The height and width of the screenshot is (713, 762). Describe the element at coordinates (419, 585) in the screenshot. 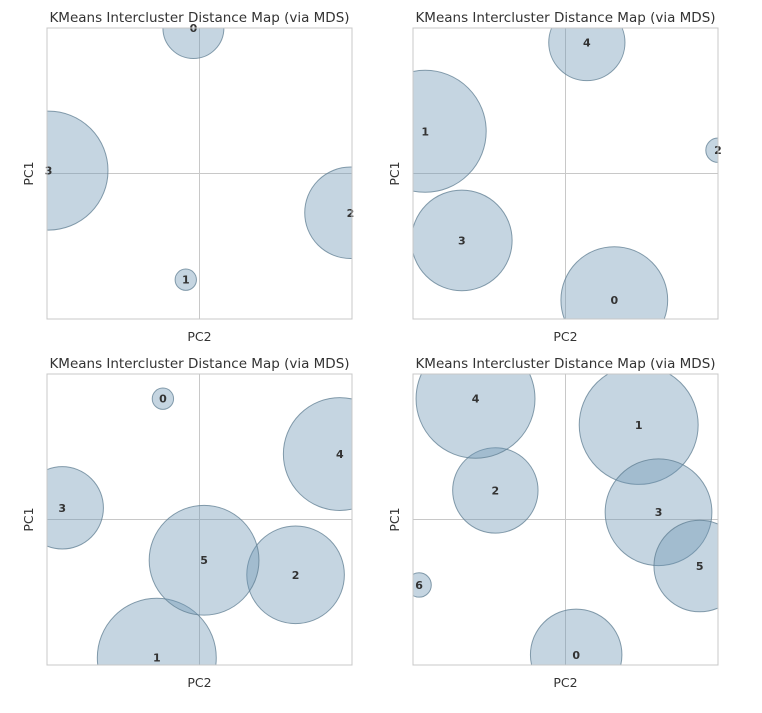

I see `cluster-label-6: 6` at that location.